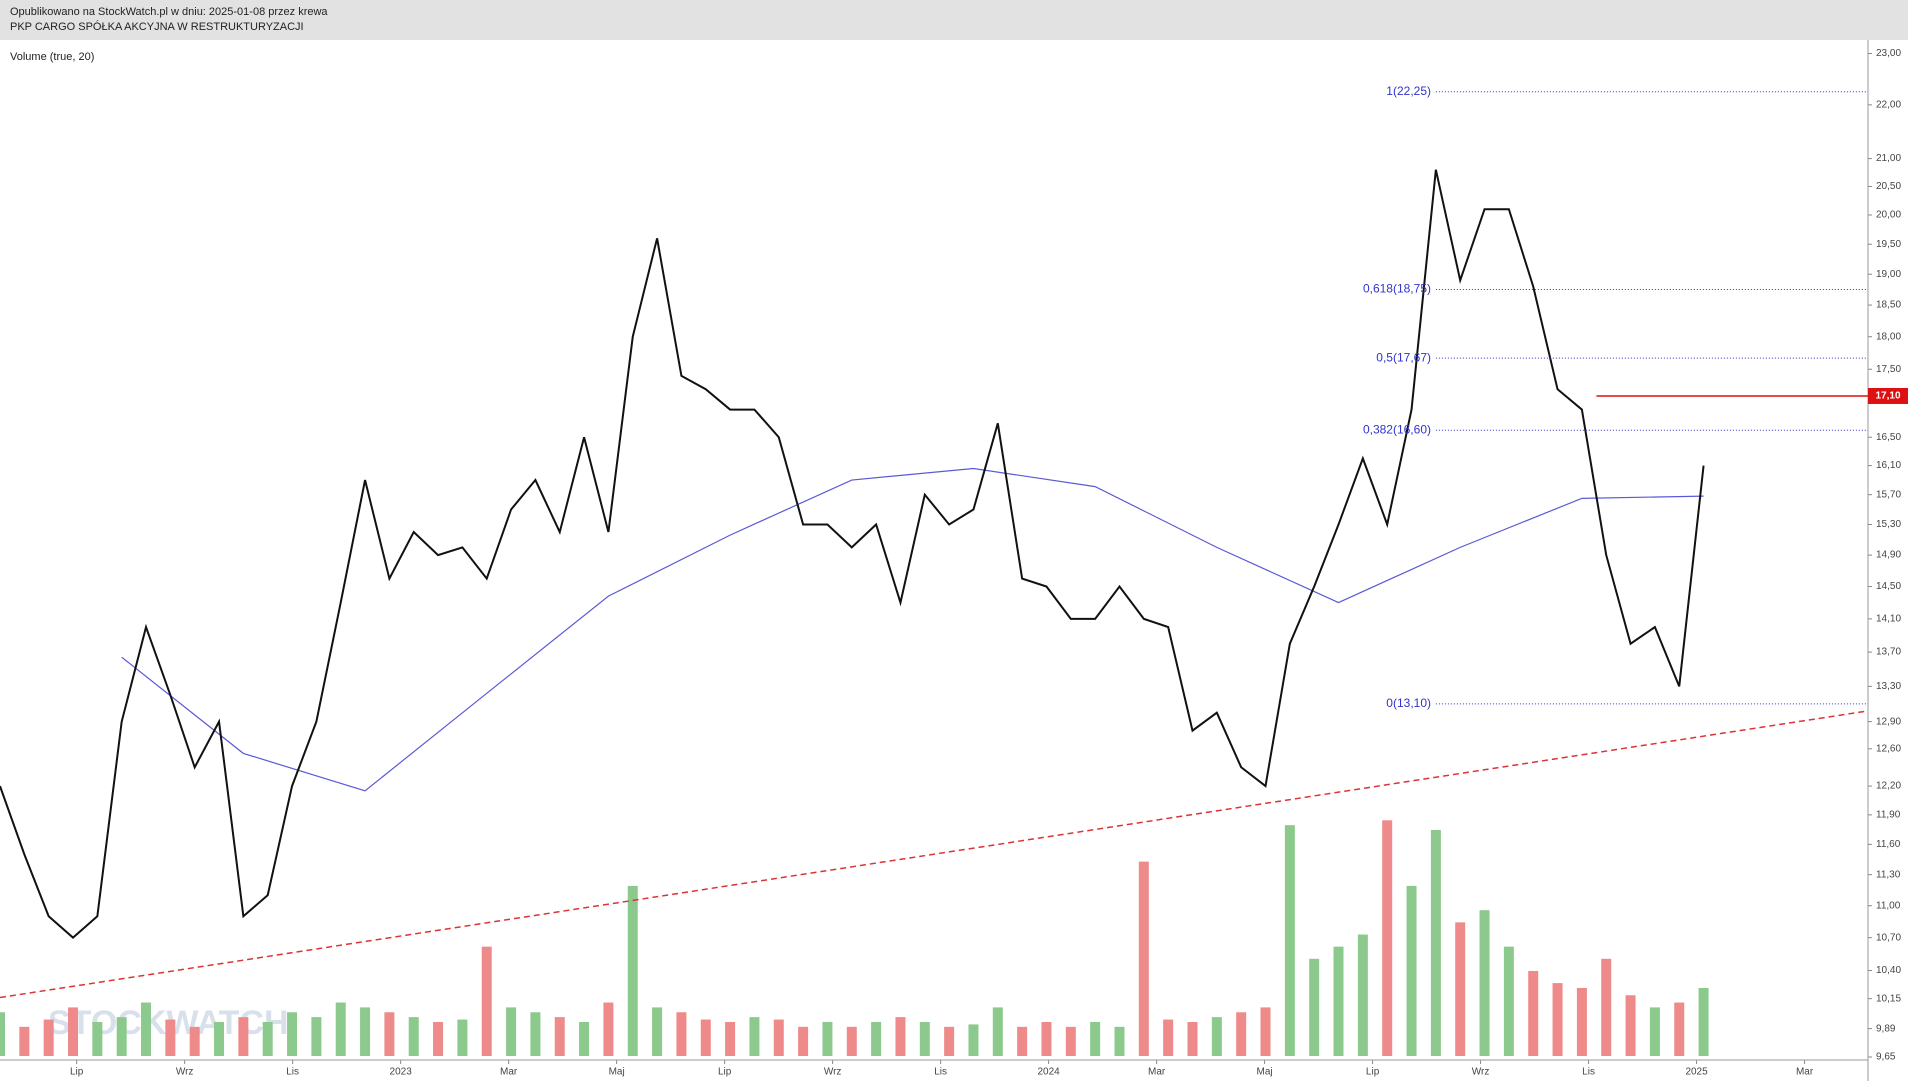 The height and width of the screenshot is (1081, 1908). I want to click on y-tick-label: 14,90, so click(1888, 555).